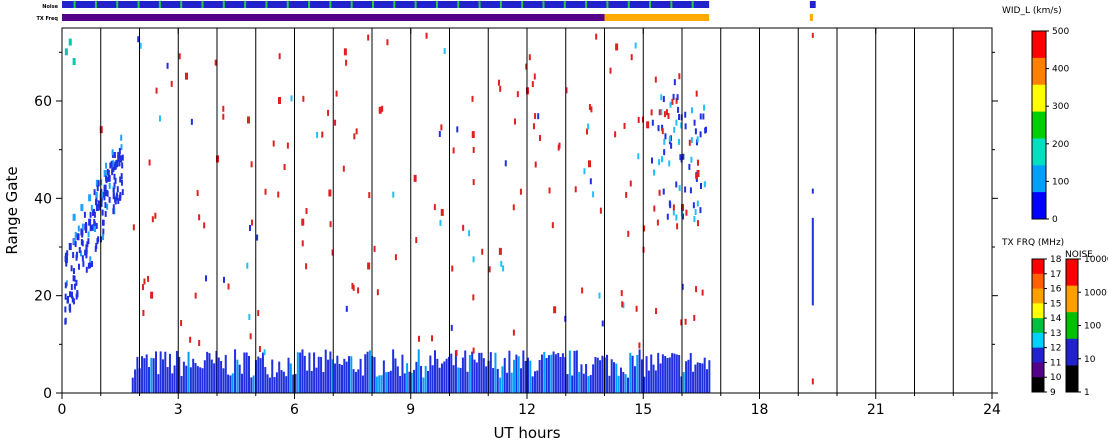 The width and height of the screenshot is (1108, 441). Describe the element at coordinates (1032, 243) in the screenshot. I see `colorbar-title: TX FRQ (MHz)` at that location.